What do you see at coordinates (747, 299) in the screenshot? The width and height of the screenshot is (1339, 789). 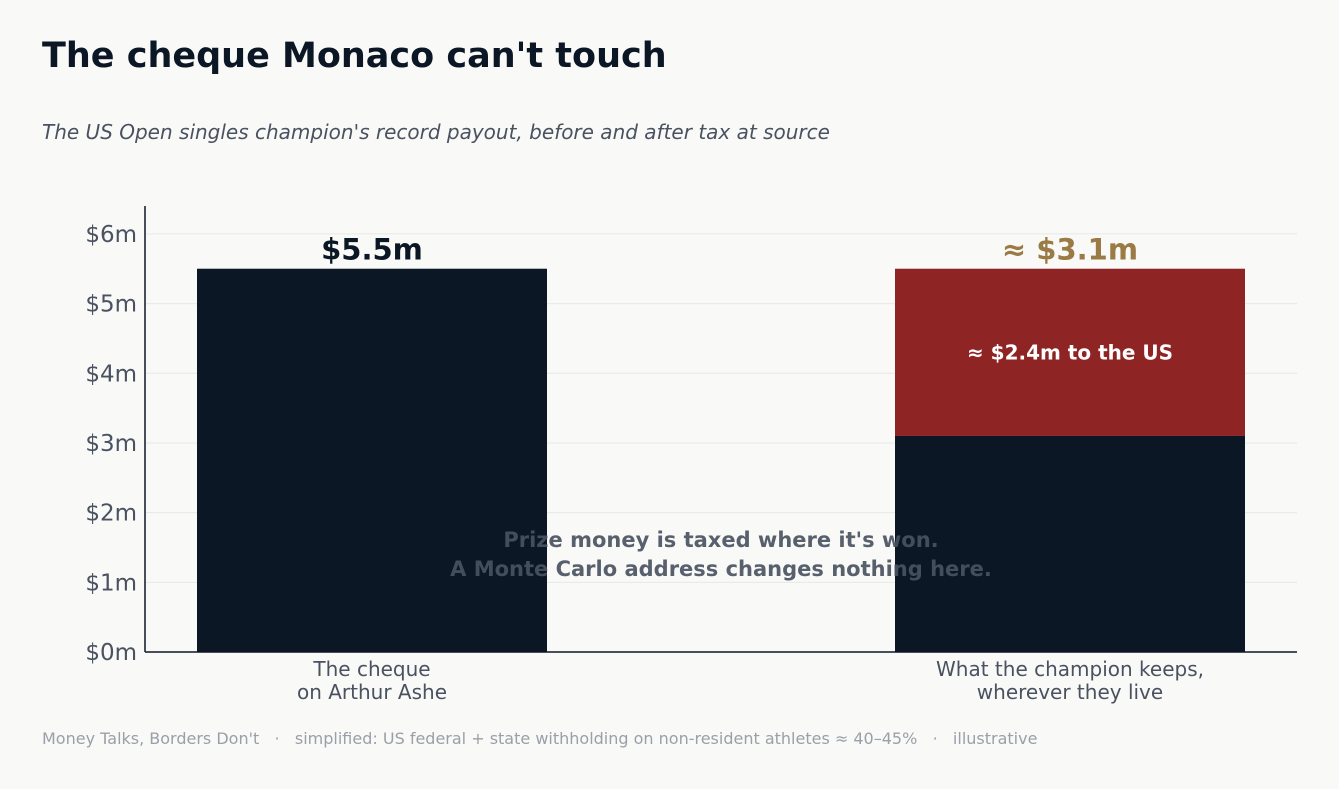 I see `bar-labels: $5.5m ≈ $3.1m ≈ $2.4m to the US` at bounding box center [747, 299].